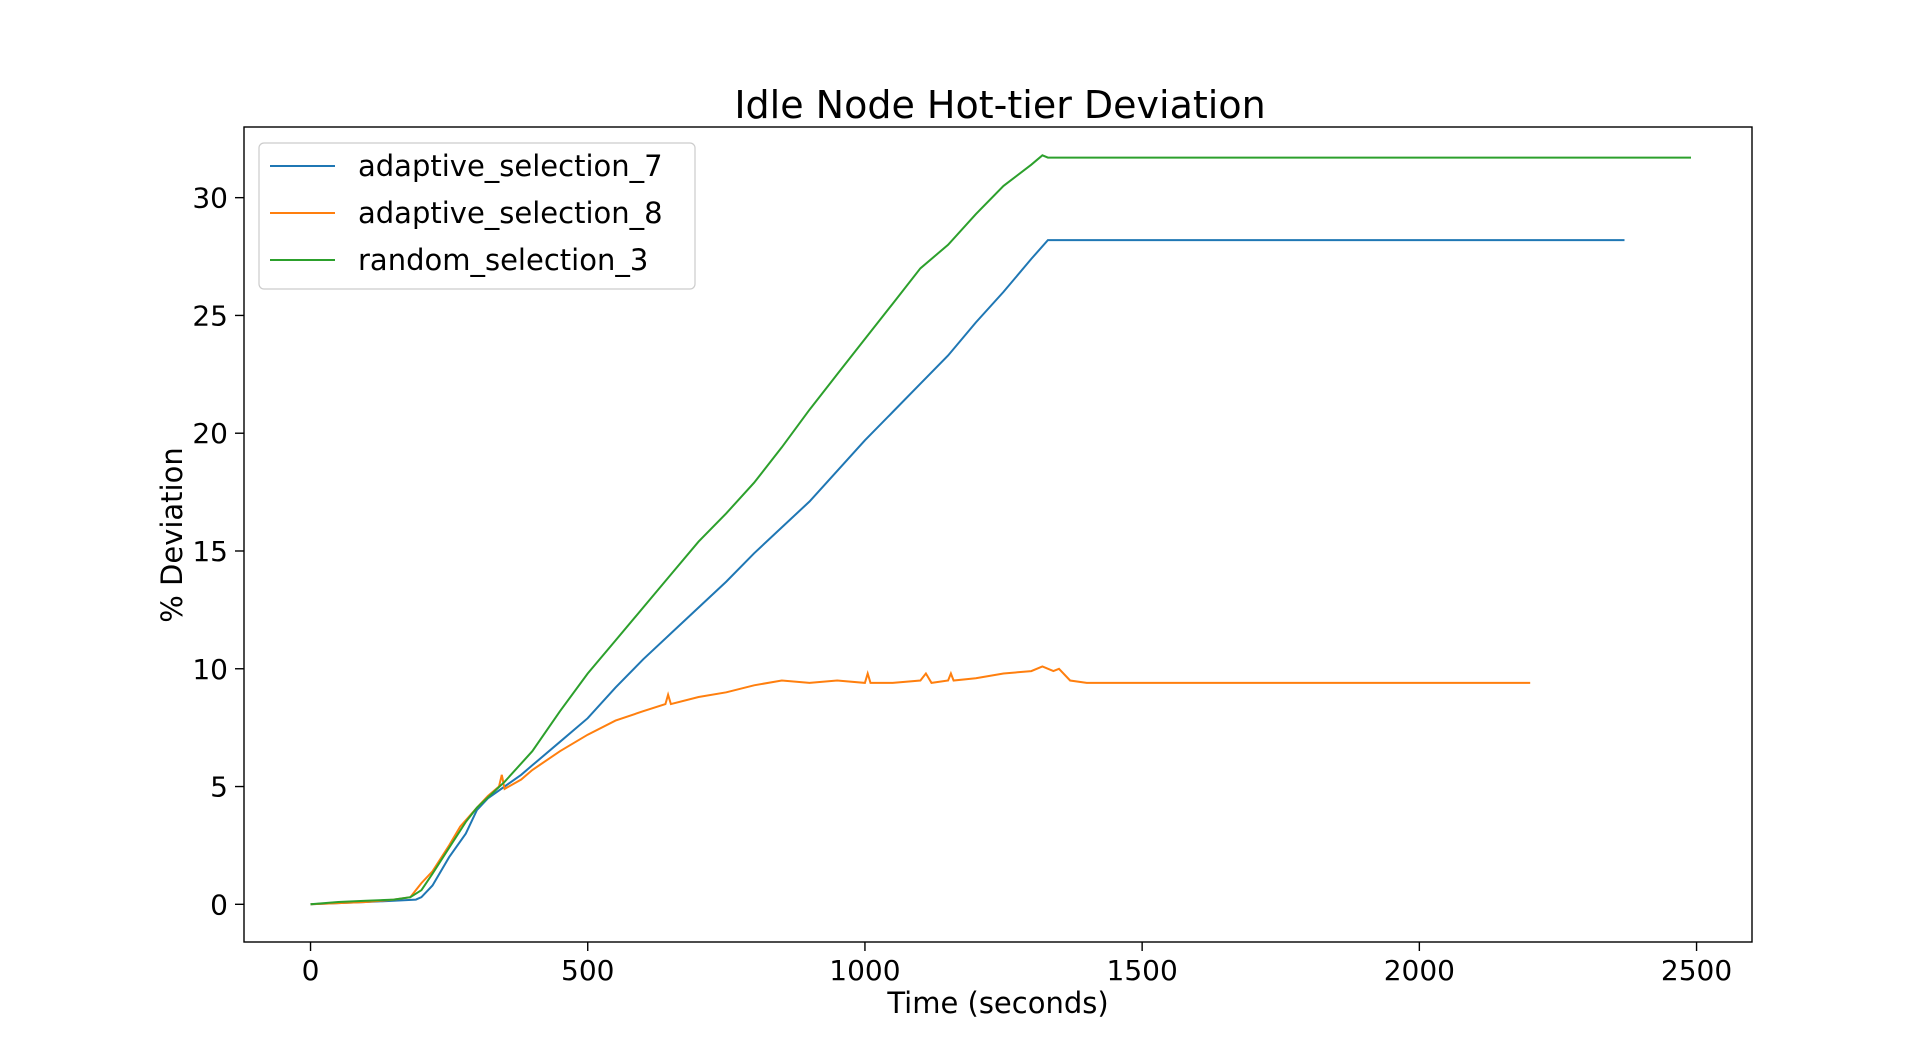 The image size is (1920, 1046). I want to click on x-axis-label: Time (seconds), so click(997, 1003).